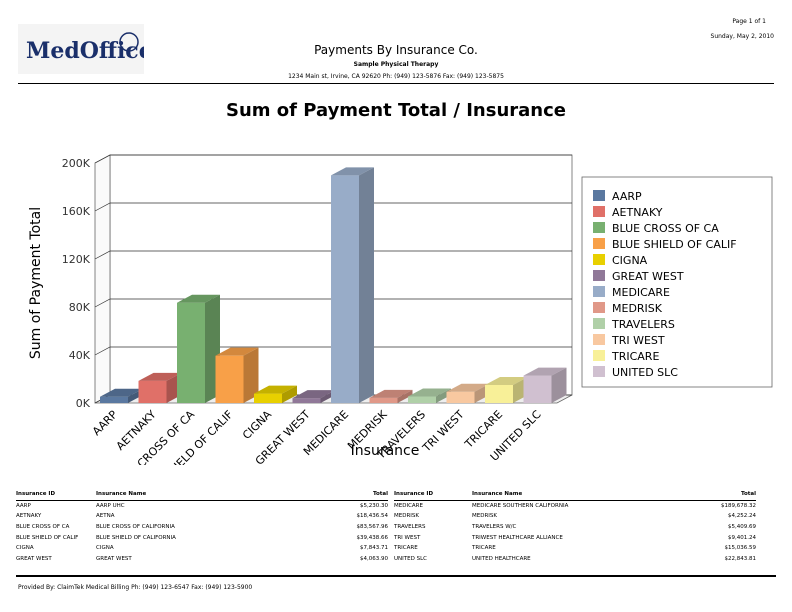 This screenshot has width=792, height=612. What do you see at coordinates (545, 385) in the screenshot?
I see `bar-united-slc` at bounding box center [545, 385].